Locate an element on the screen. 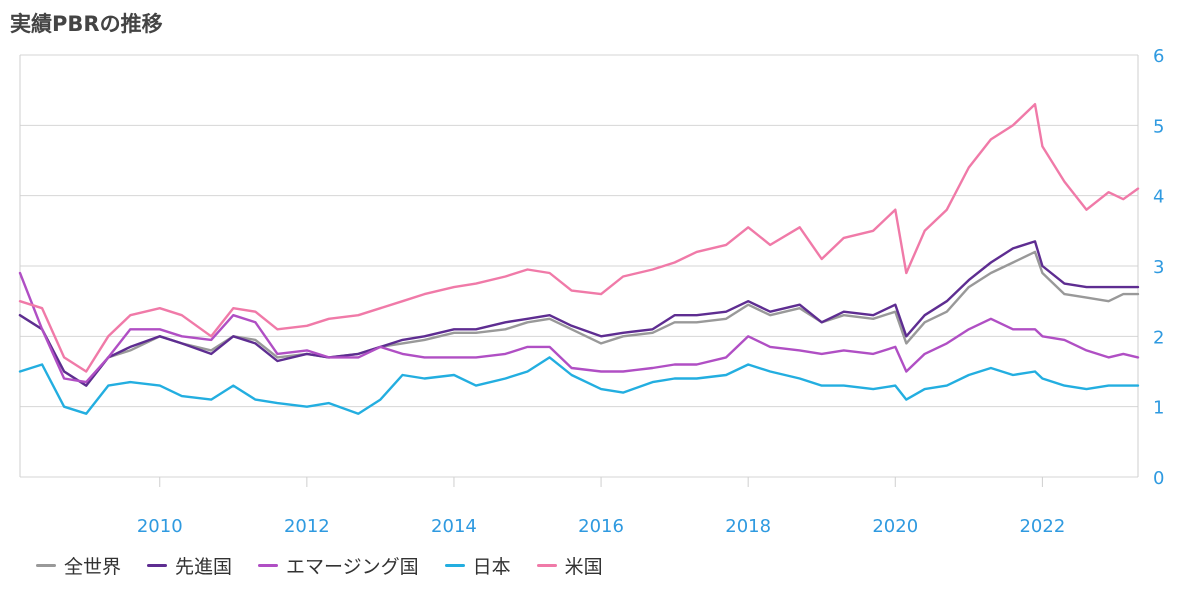  legend-item: 日本 is located at coordinates (477, 565).